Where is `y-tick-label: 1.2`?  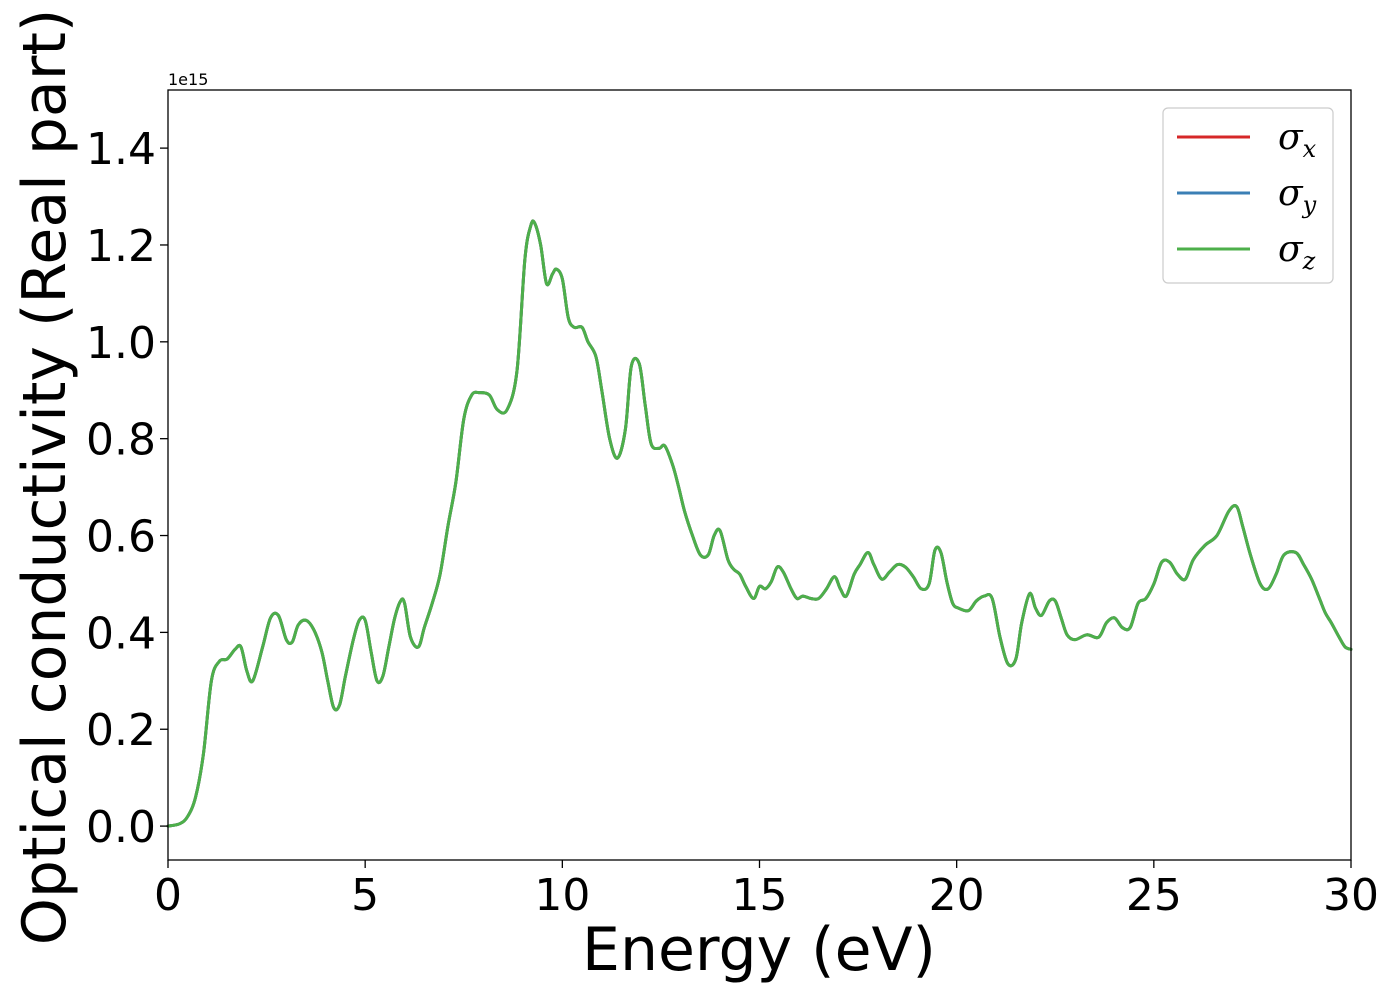 y-tick-label: 1.2 is located at coordinates (121, 246).